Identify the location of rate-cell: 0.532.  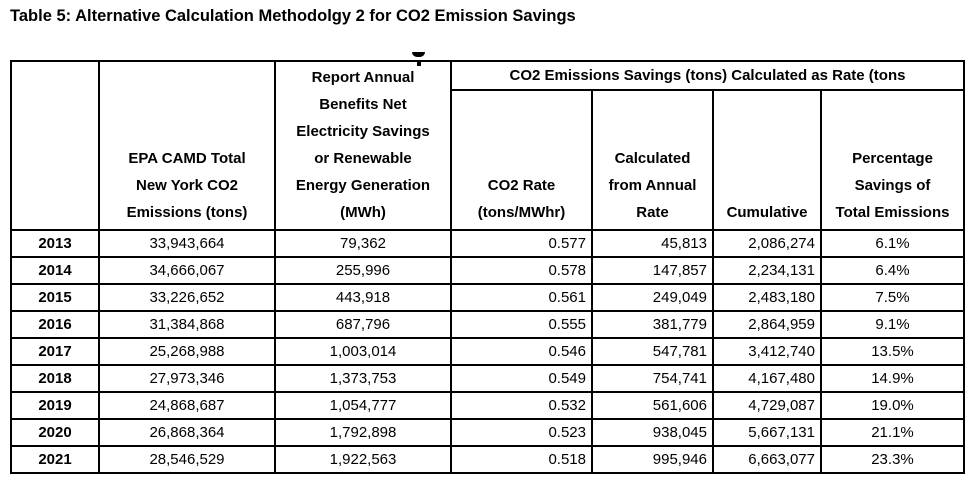
(521, 405).